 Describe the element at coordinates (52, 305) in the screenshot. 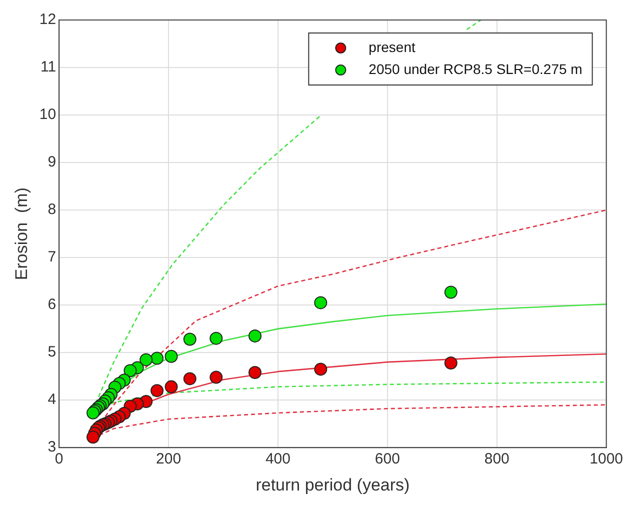

I see `y-tick-label: 6` at that location.